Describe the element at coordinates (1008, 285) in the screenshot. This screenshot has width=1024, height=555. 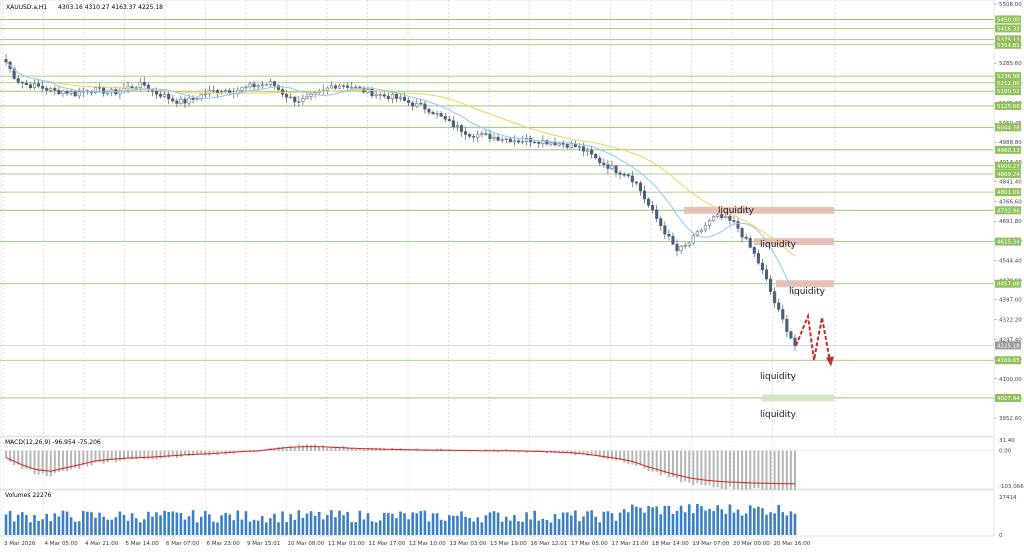
I see `price-level-tag-label: 4457.08` at that location.